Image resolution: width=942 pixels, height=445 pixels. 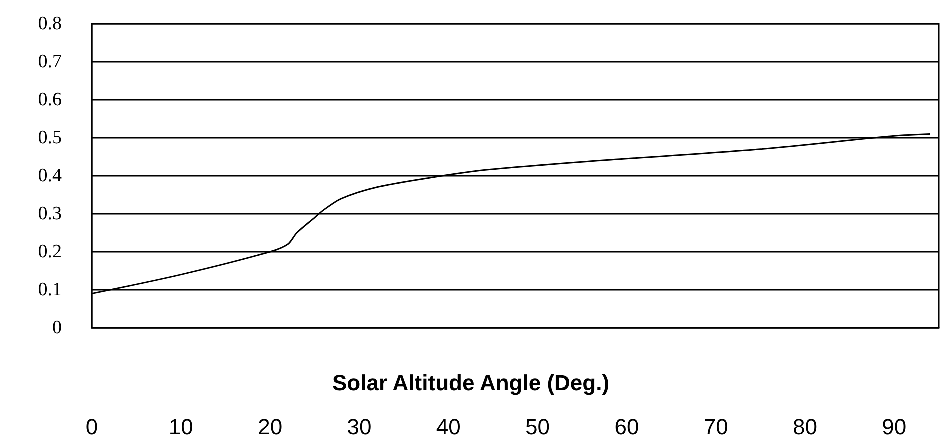 What do you see at coordinates (50, 290) in the screenshot?
I see `y-tick-label: 0.1` at bounding box center [50, 290].